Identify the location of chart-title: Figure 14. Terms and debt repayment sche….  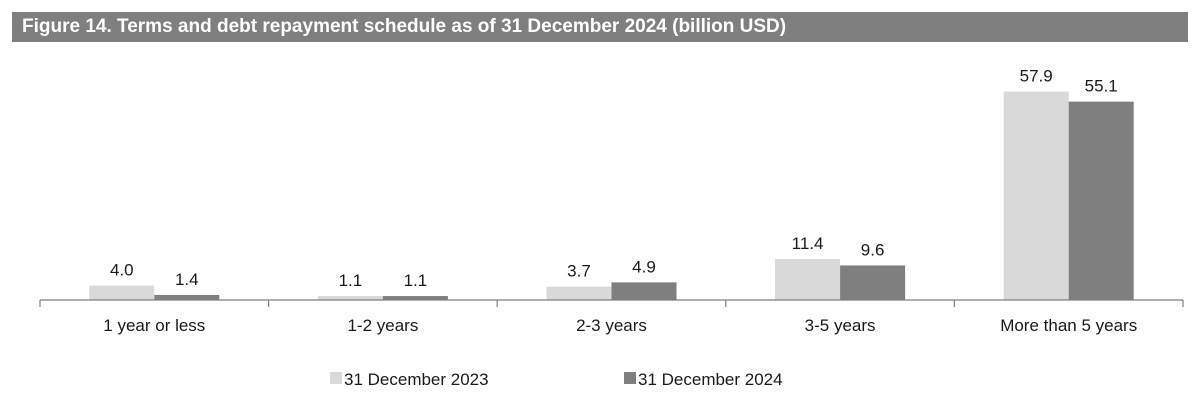
(600, 27).